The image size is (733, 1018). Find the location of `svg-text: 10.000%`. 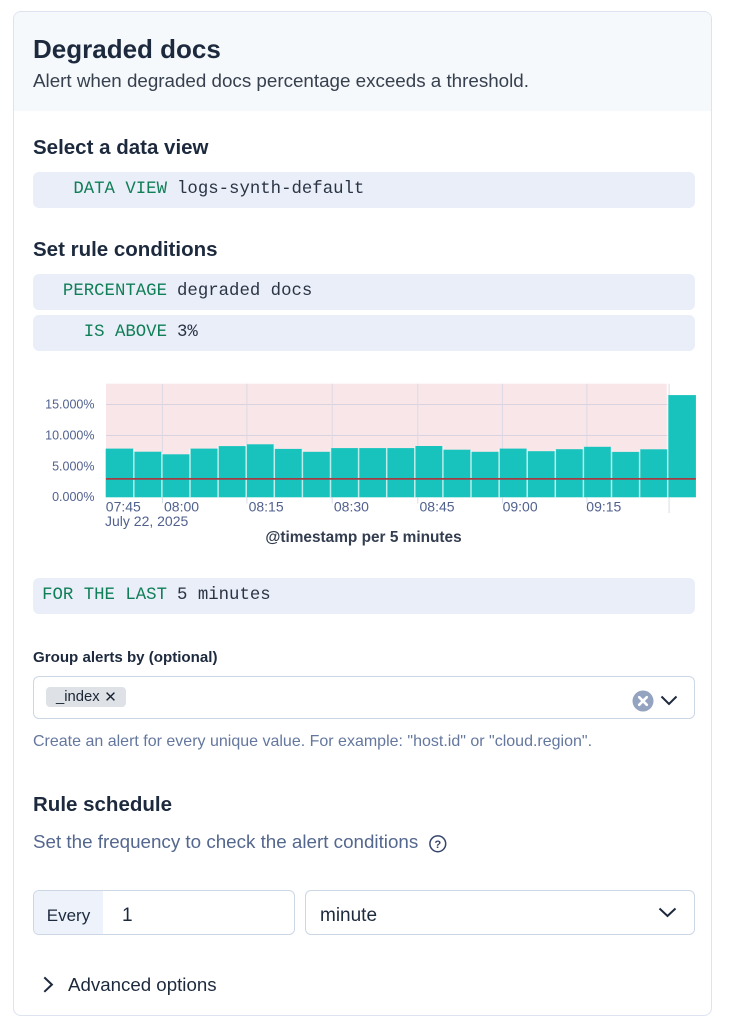

svg-text: 10.000% is located at coordinates (69, 436).